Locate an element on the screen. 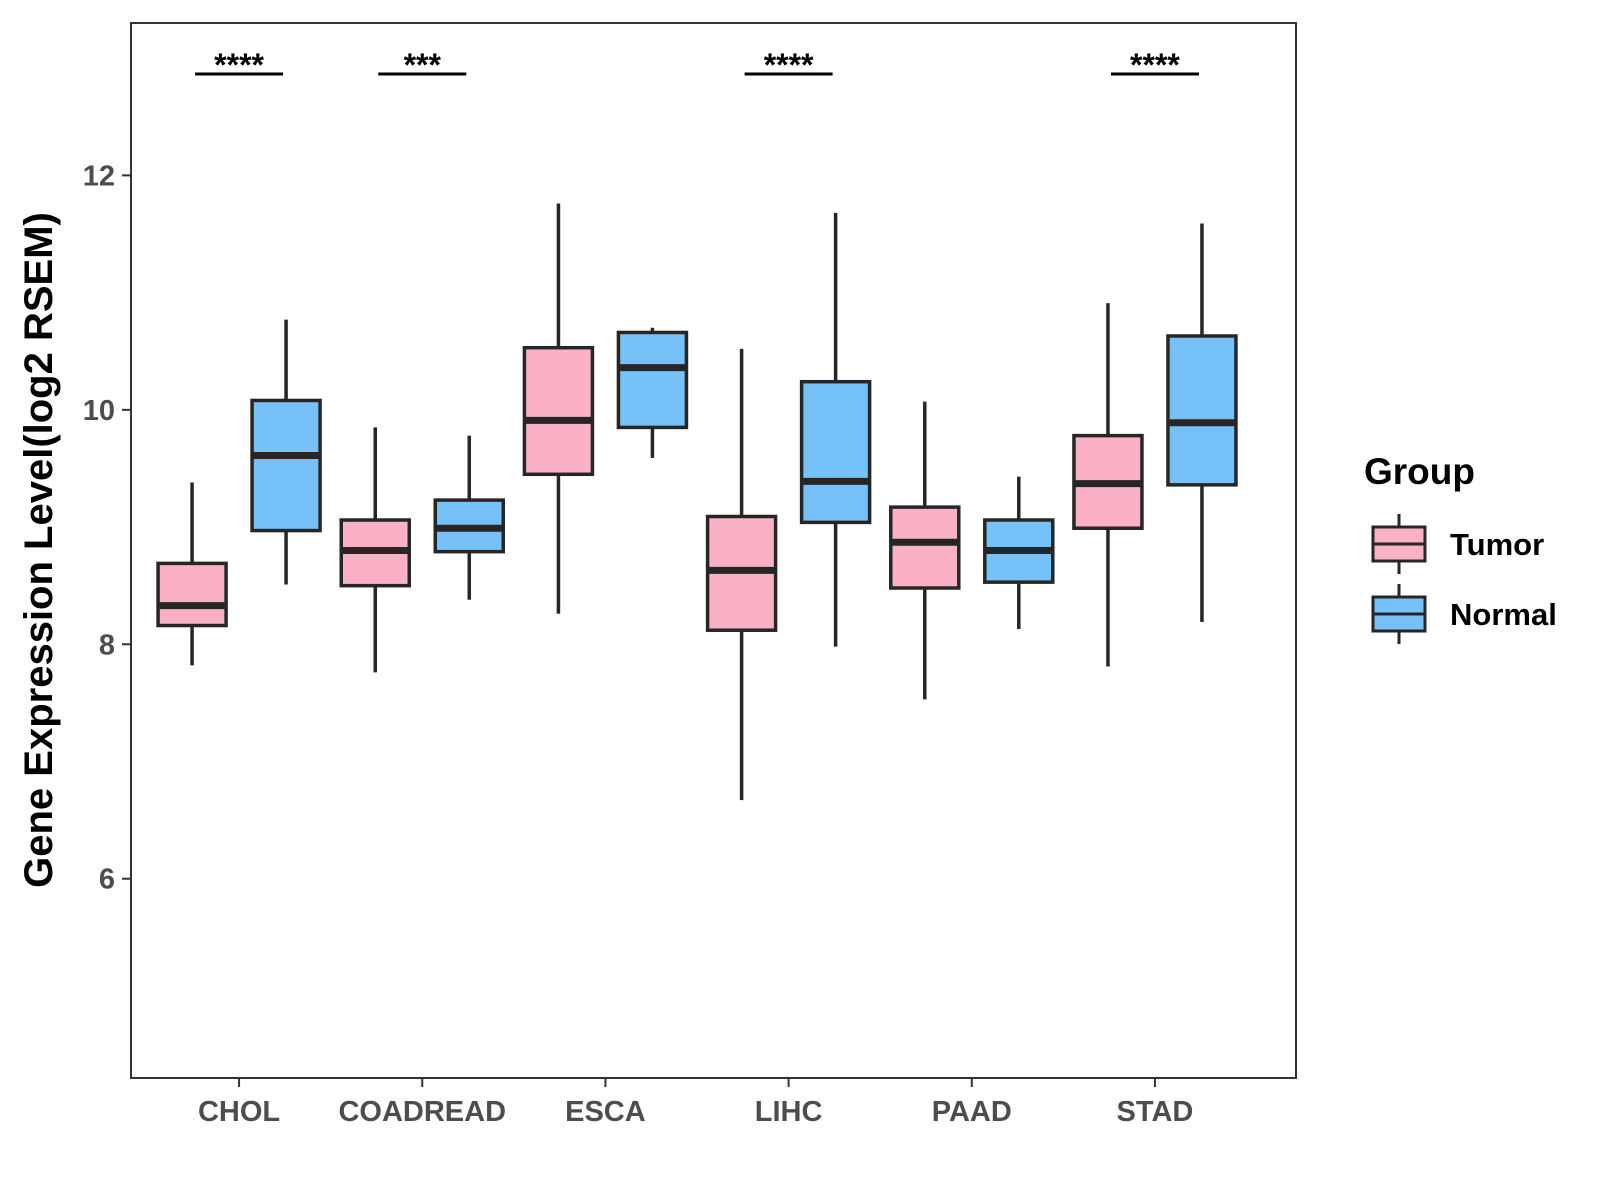 The image size is (1600, 1200). x-tick-label-coadread: COADREAD is located at coordinates (422, 1112).